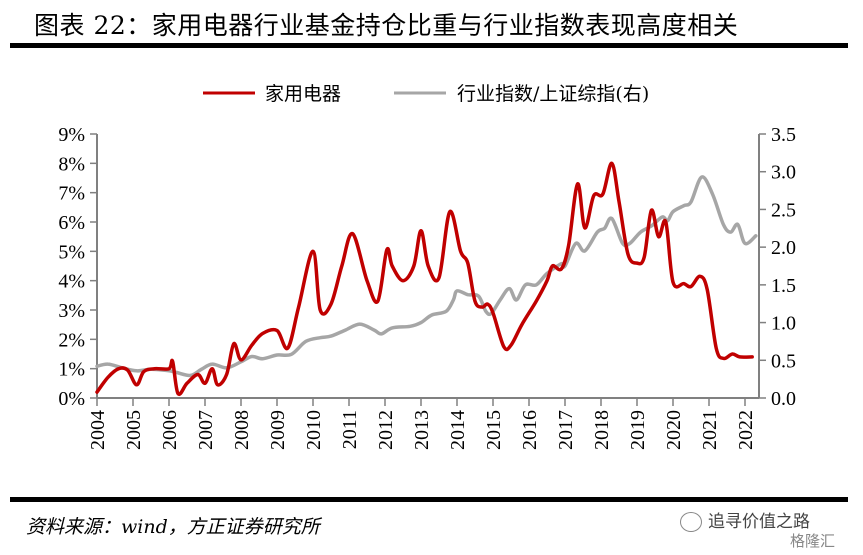 This screenshot has width=863, height=555. Describe the element at coordinates (566, 430) in the screenshot. I see `x-tick-label: 2017` at that location.